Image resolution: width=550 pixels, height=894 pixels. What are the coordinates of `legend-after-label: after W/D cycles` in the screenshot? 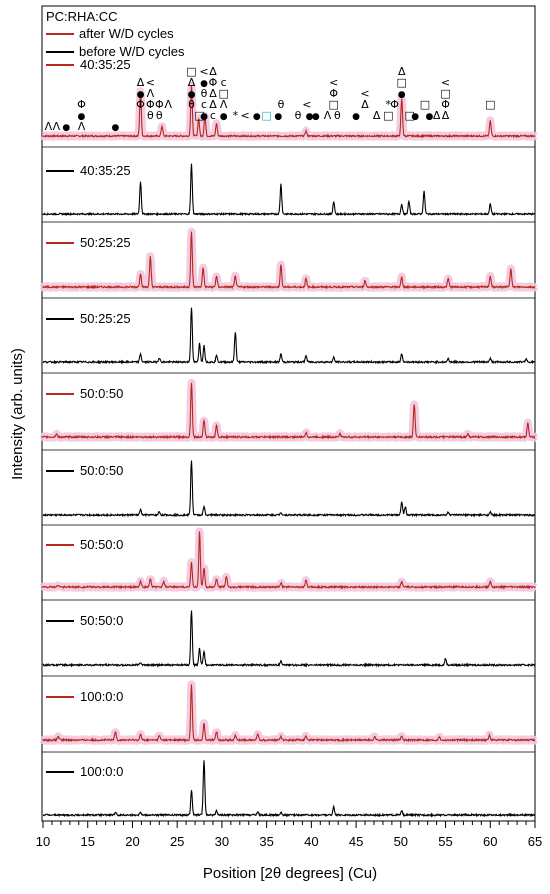 It's located at (126, 33).